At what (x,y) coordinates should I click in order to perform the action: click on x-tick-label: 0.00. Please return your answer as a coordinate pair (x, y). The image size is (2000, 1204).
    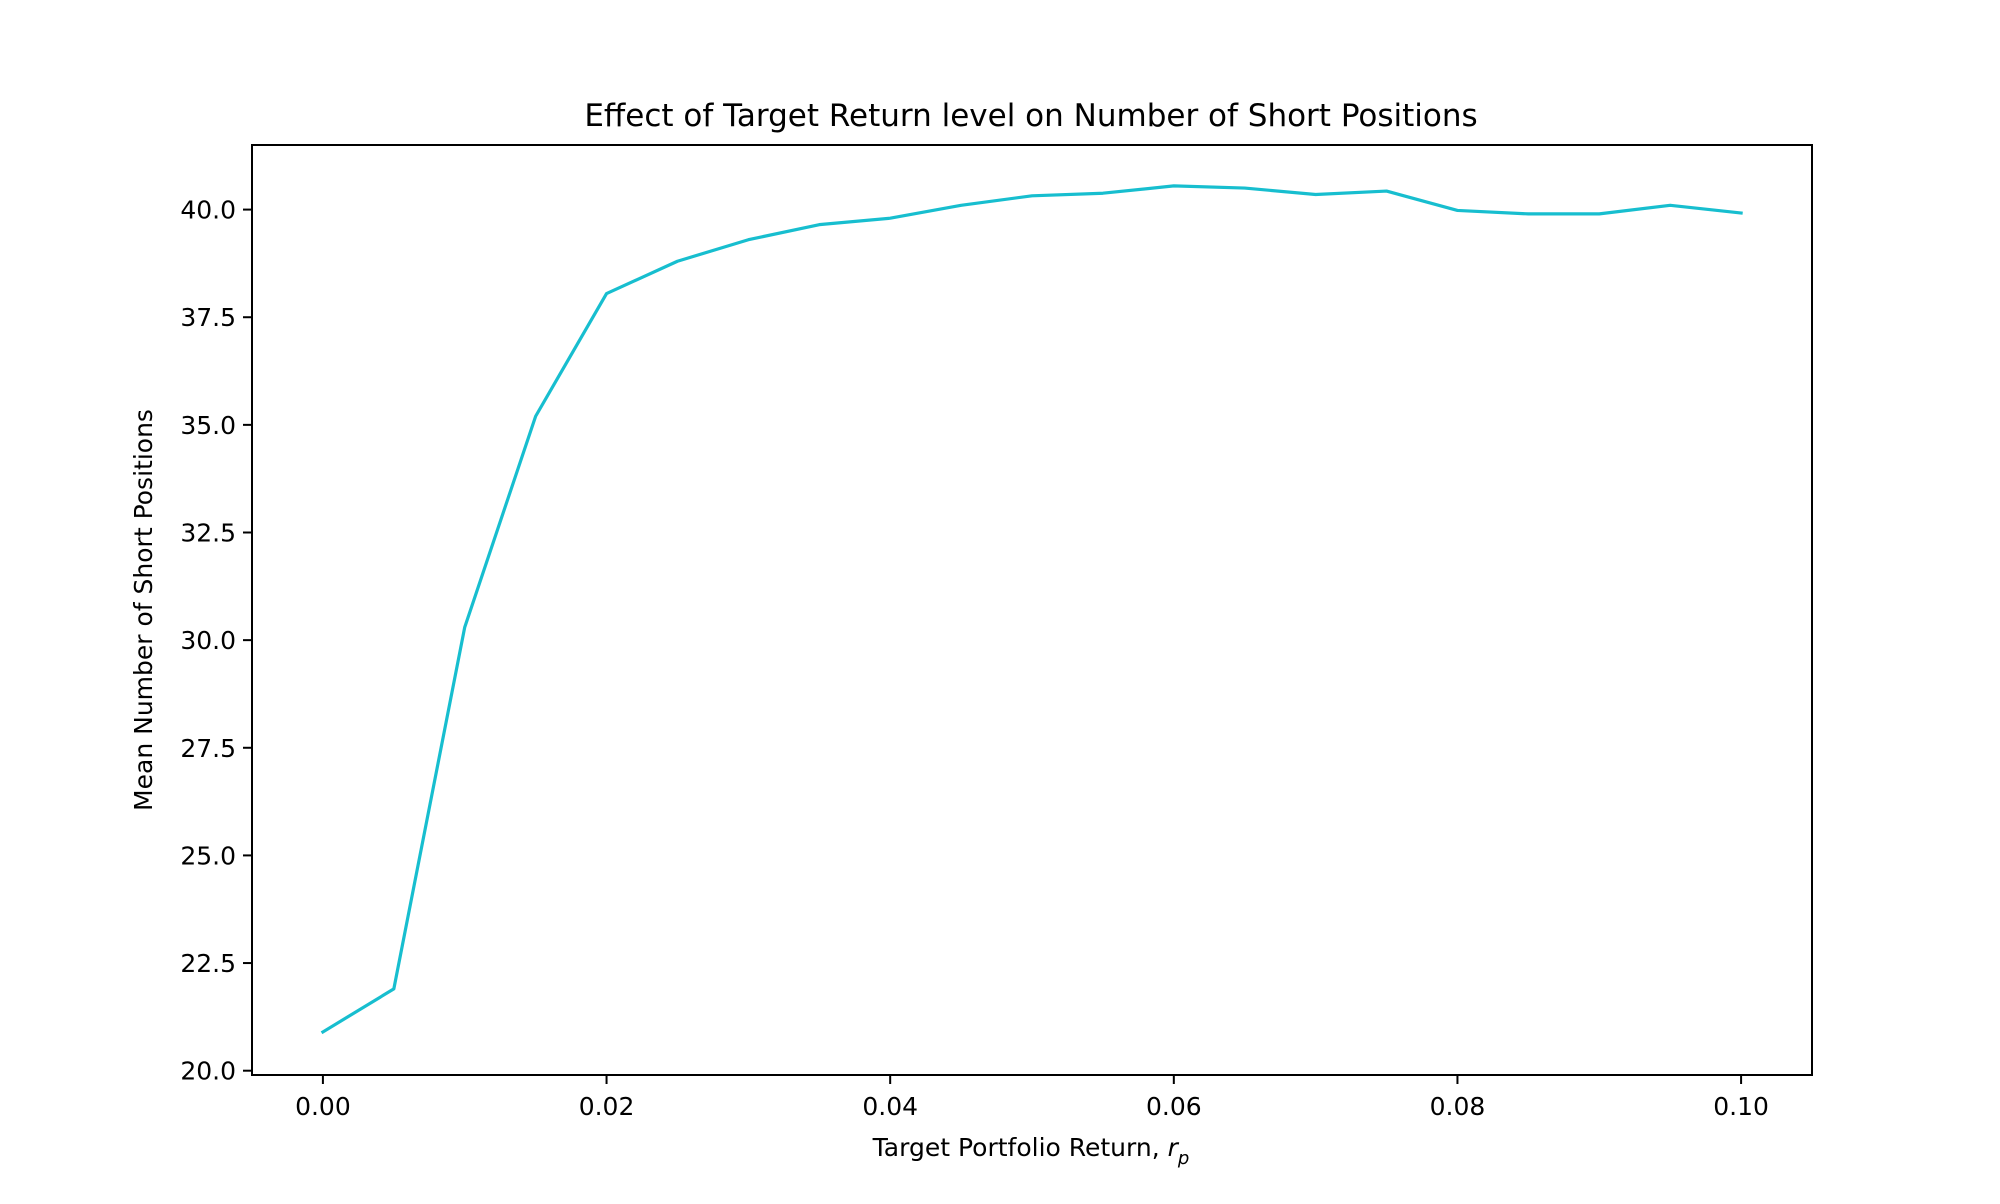
    Looking at the image, I should click on (323, 1106).